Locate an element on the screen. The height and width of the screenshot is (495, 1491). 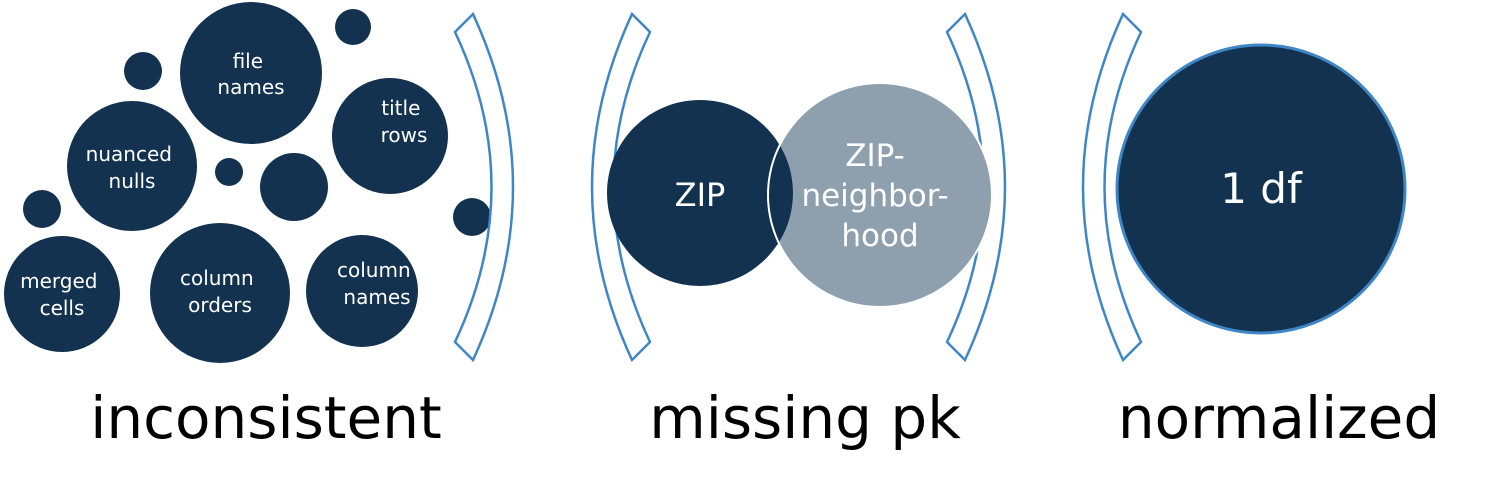
column-names-label: column names is located at coordinates (377, 283).